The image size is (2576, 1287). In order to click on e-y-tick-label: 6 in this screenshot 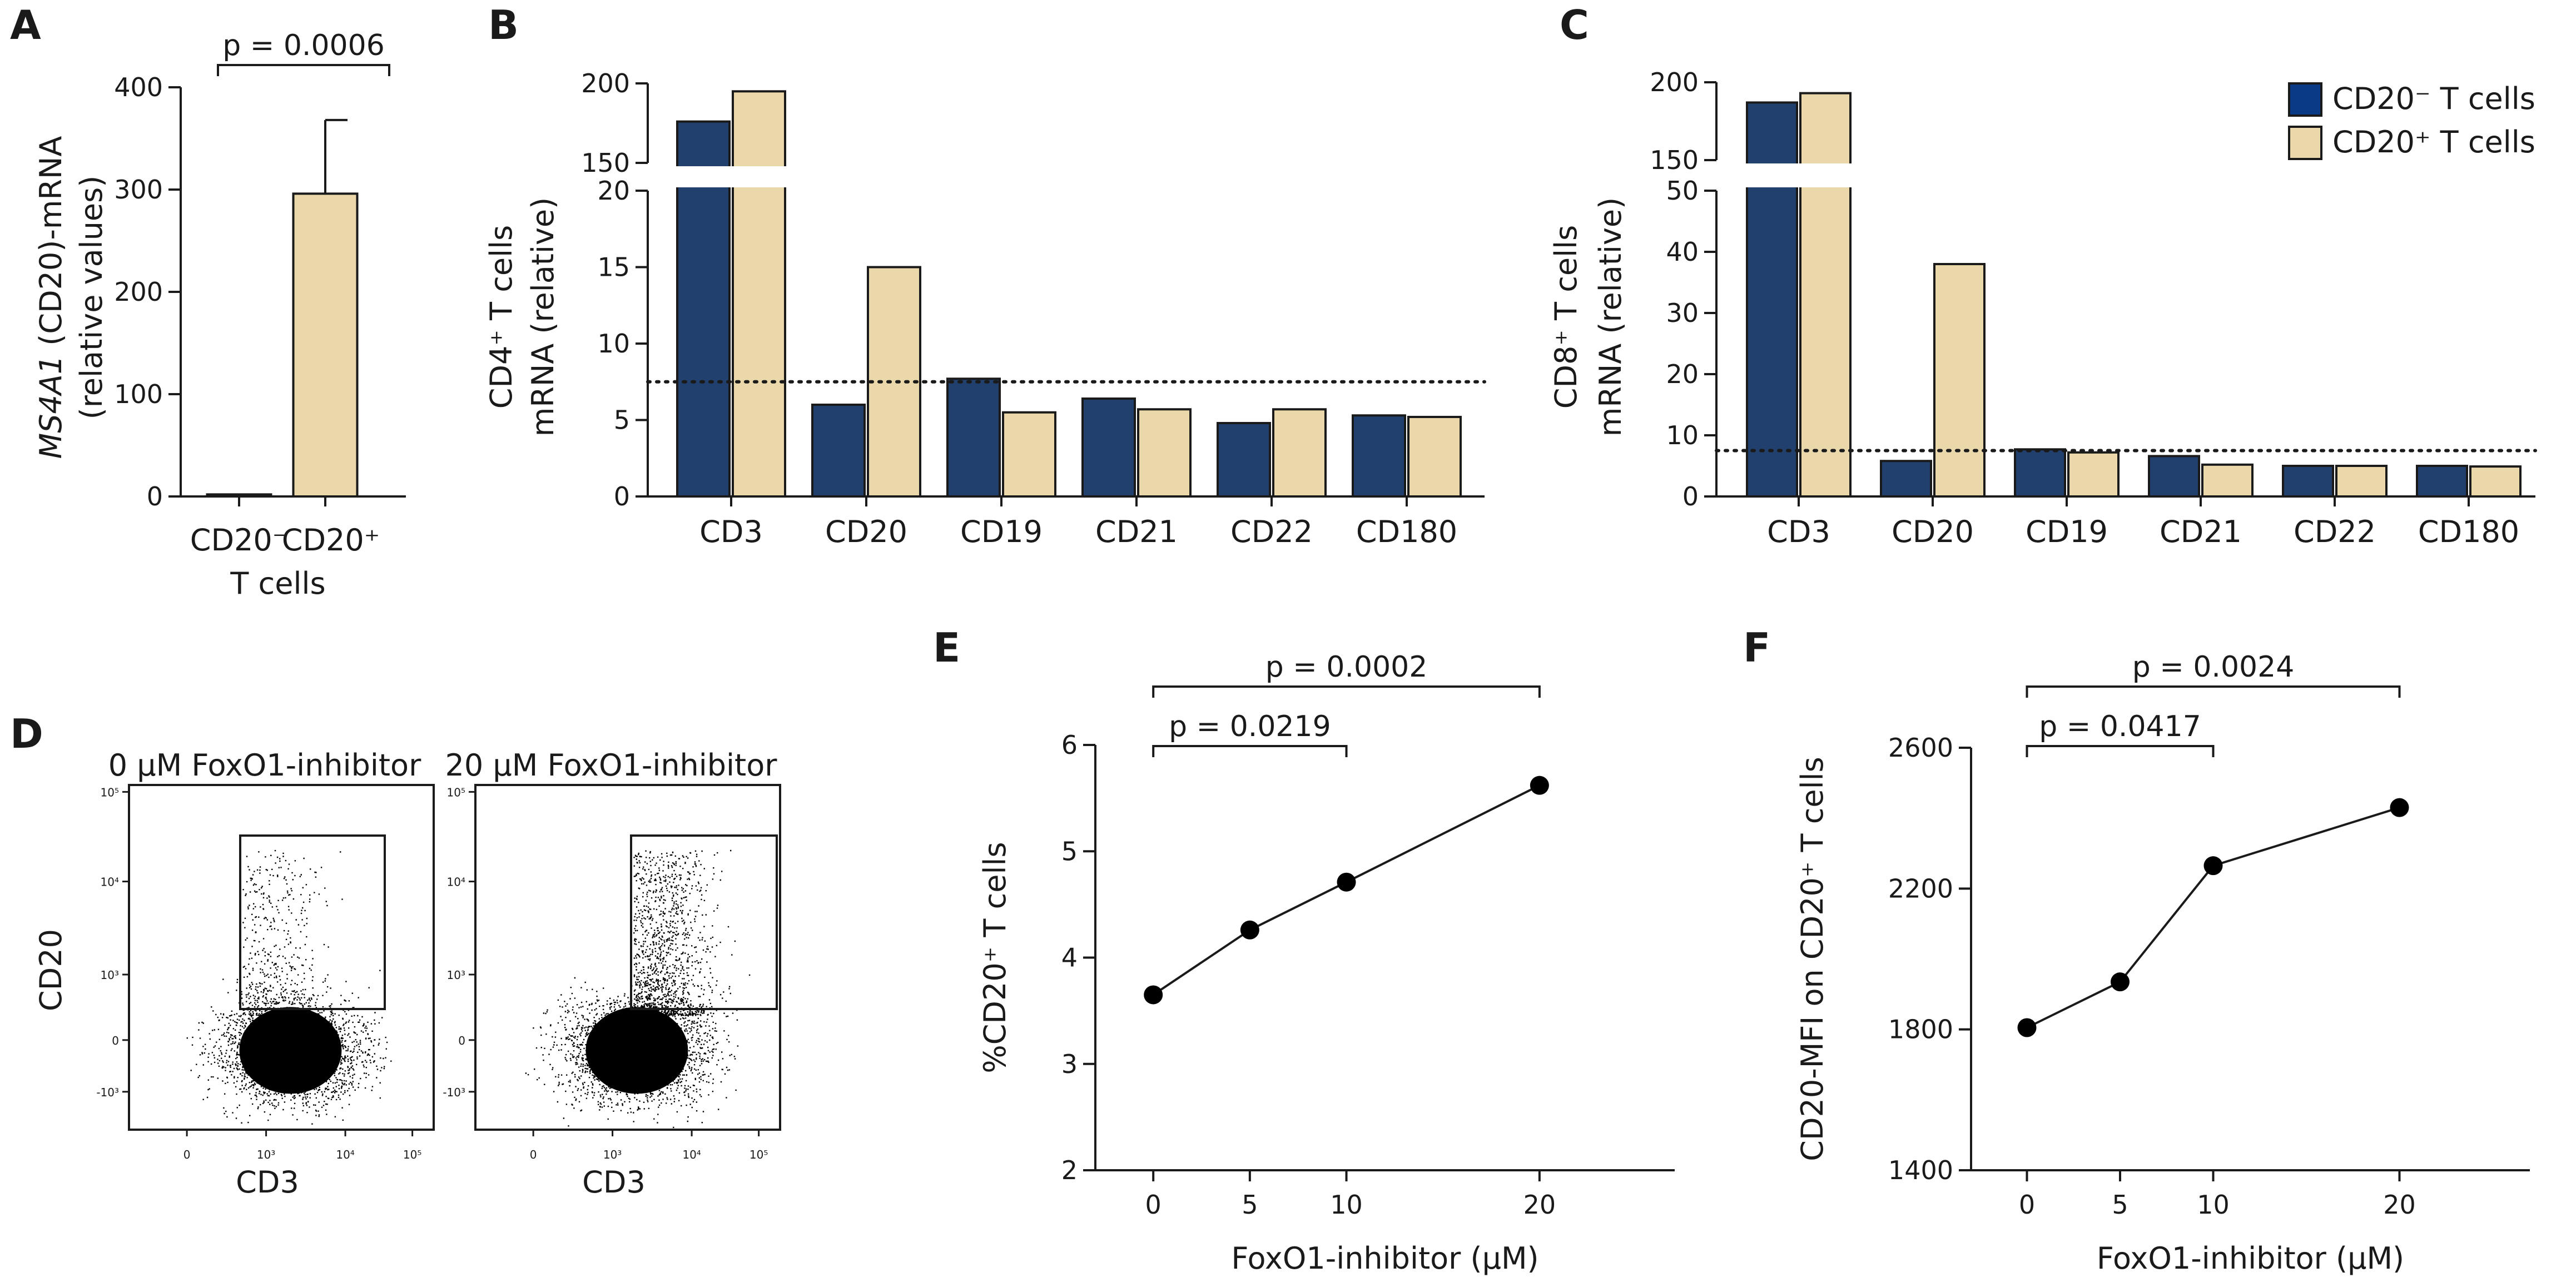, I will do `click(1069, 745)`.